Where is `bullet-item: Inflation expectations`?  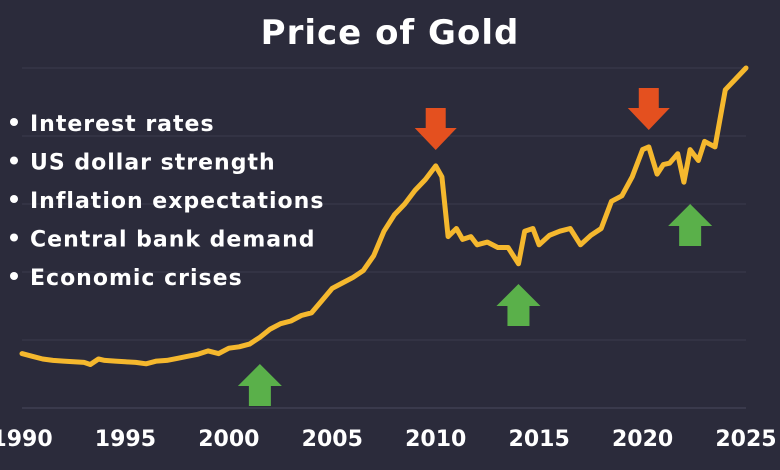 bullet-item: Inflation expectations is located at coordinates (177, 201).